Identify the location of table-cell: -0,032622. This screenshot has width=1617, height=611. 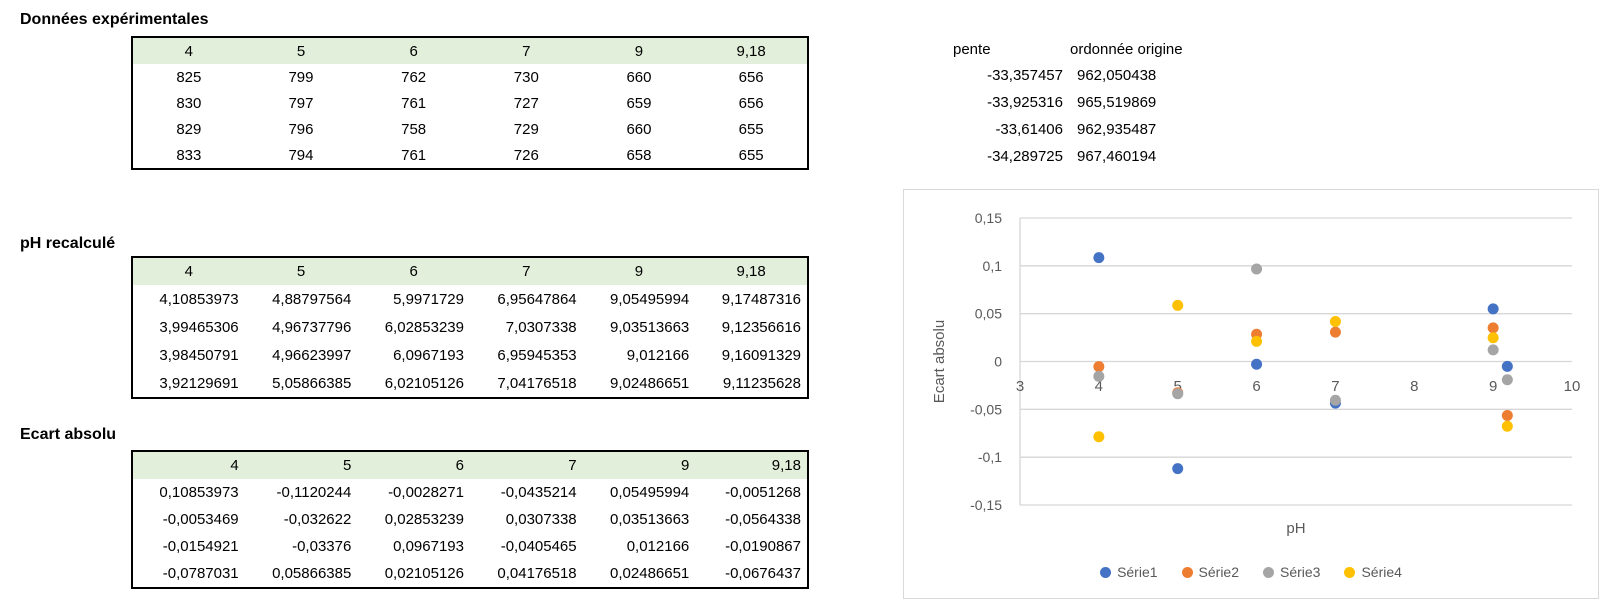
(317, 519).